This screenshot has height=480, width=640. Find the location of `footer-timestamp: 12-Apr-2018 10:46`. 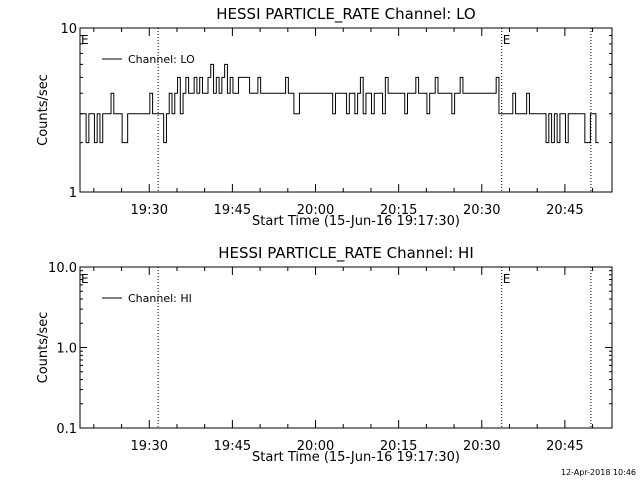

footer-timestamp: 12-Apr-2018 10:46 is located at coordinates (598, 472).